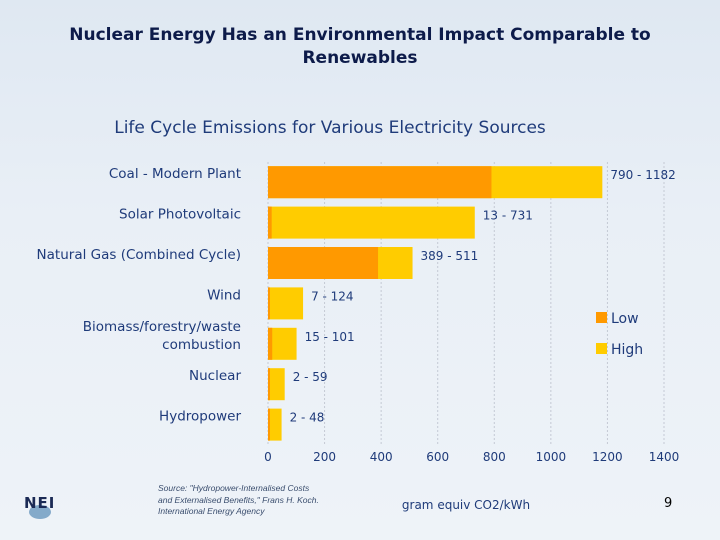 This screenshot has height=540, width=720. I want to click on category-label: Coal - Modern Plant, so click(175, 174).